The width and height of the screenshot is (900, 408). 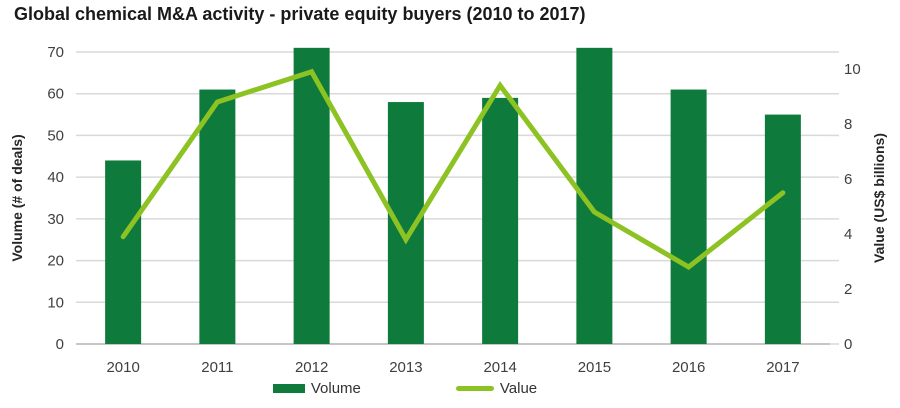 I want to click on left-axis-tick-label: 50, so click(x=55, y=135).